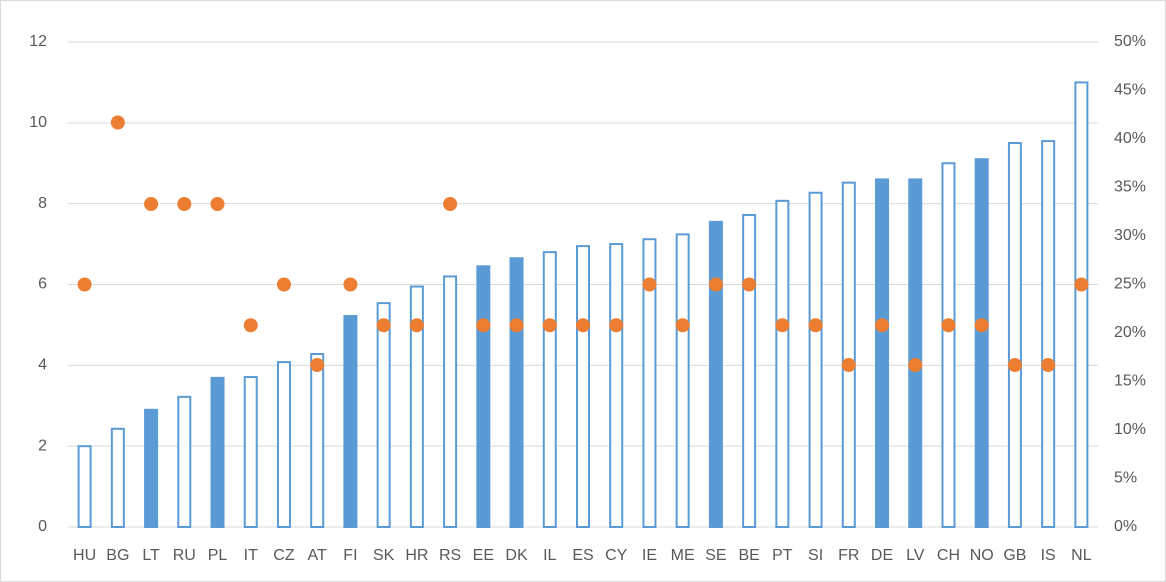  I want to click on x-tick-label: BE, so click(748, 555).